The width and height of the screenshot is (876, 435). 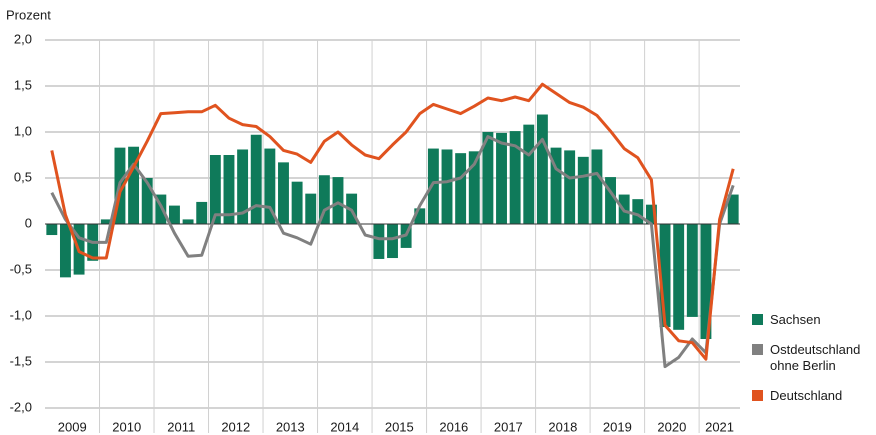 I want to click on x-tick-label: 2019, so click(x=617, y=426).